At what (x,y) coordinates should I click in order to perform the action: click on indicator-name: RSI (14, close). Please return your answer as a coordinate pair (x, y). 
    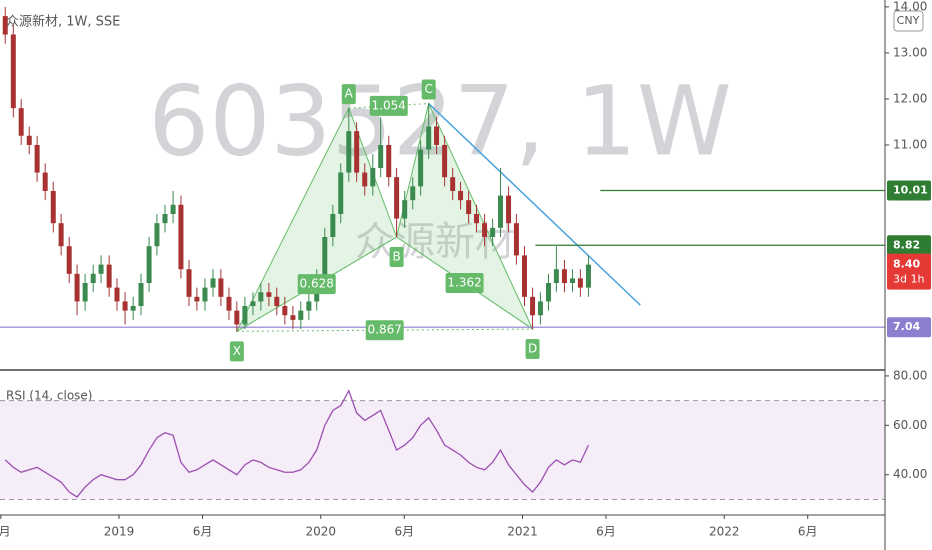
    Looking at the image, I should click on (49, 396).